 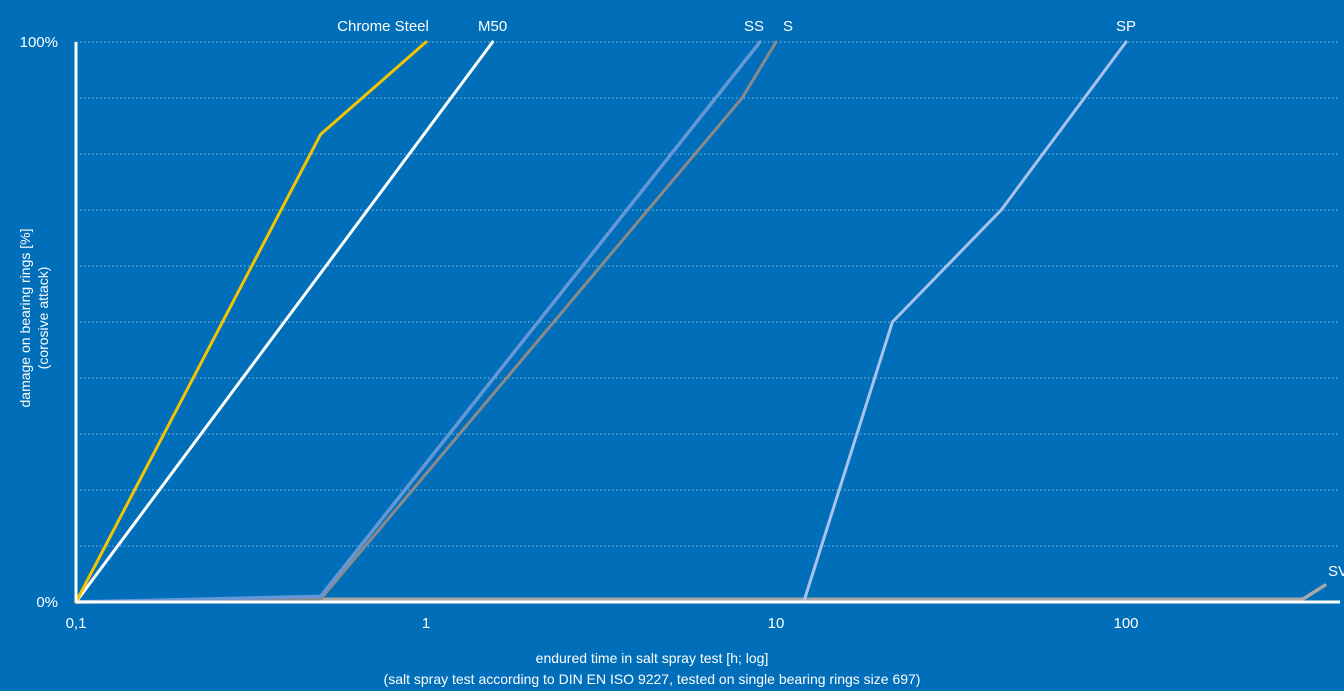 What do you see at coordinates (602, 623) in the screenshot?
I see `x-tick-labels: 0,1 1 10 100` at bounding box center [602, 623].